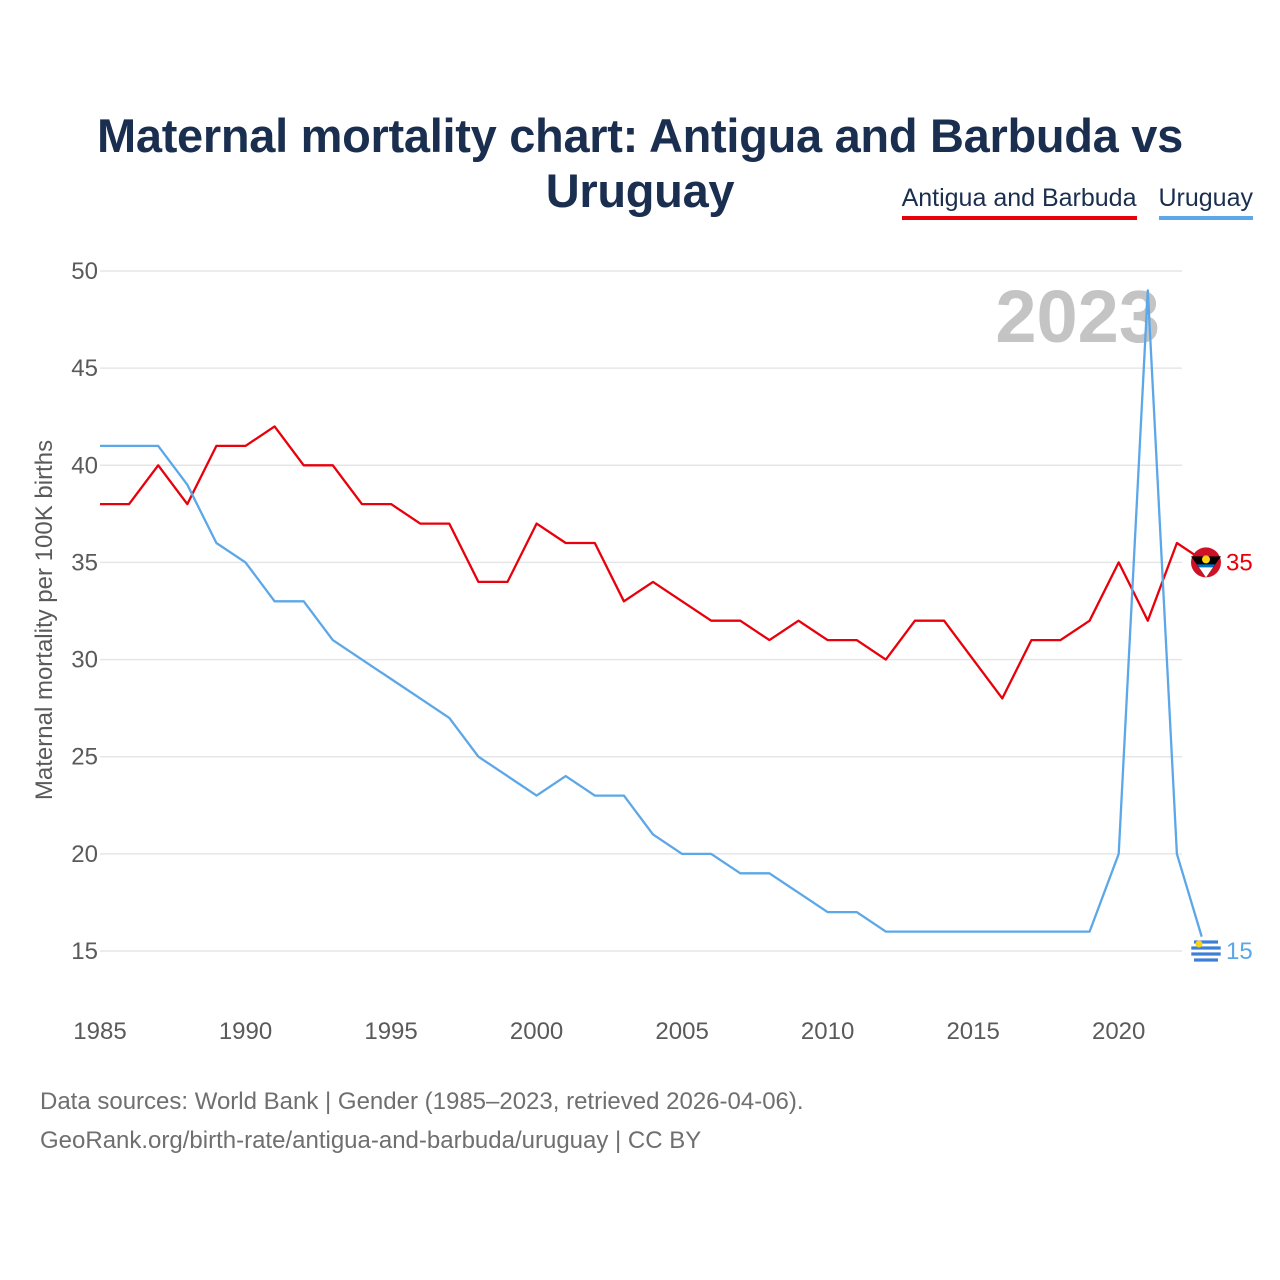 The height and width of the screenshot is (1280, 1280). Describe the element at coordinates (84, 951) in the screenshot. I see `y-tick-label: 15` at that location.